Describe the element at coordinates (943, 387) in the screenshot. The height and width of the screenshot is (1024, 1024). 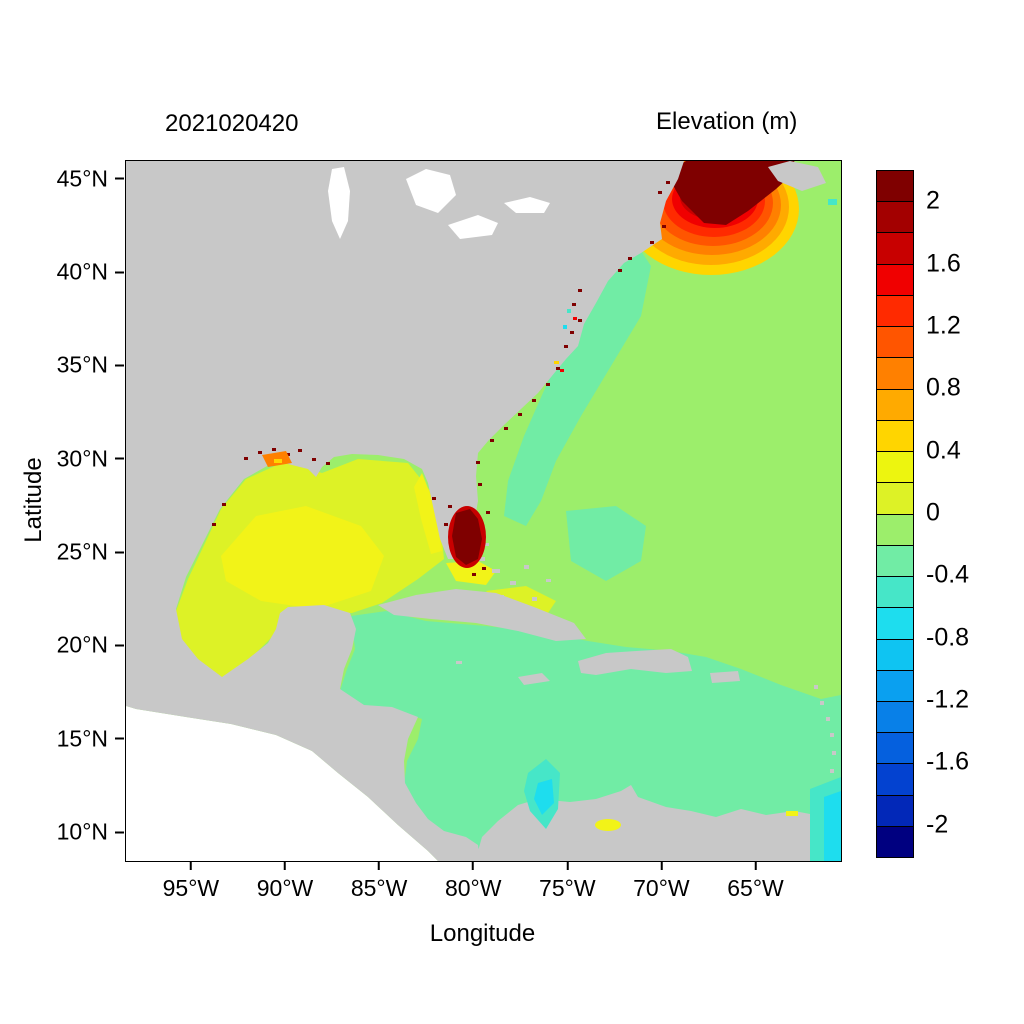
I see `colorbar-tick-label: 0.8` at that location.